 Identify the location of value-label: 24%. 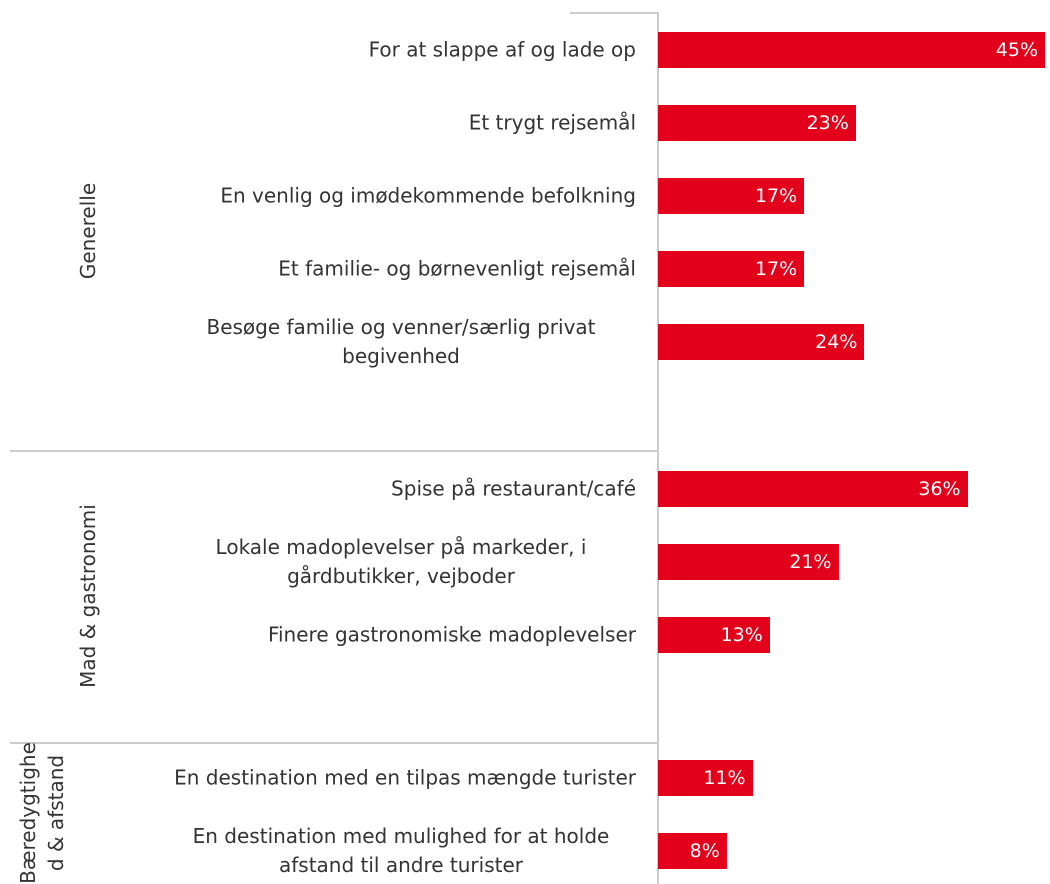
(836, 342).